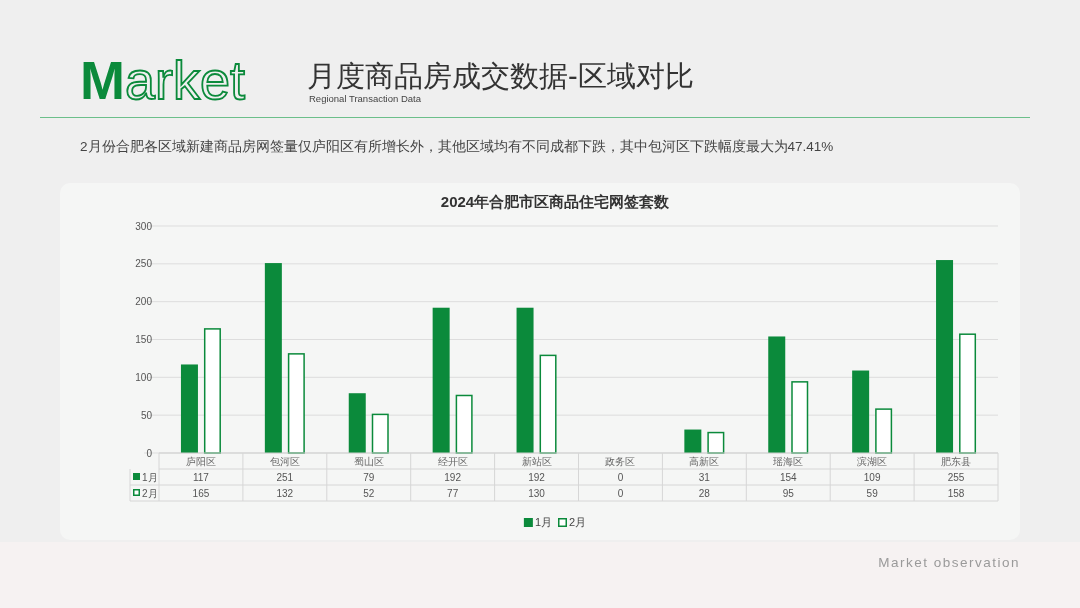 The image size is (1080, 608). What do you see at coordinates (453, 493) in the screenshot?
I see `data-label: 77` at bounding box center [453, 493].